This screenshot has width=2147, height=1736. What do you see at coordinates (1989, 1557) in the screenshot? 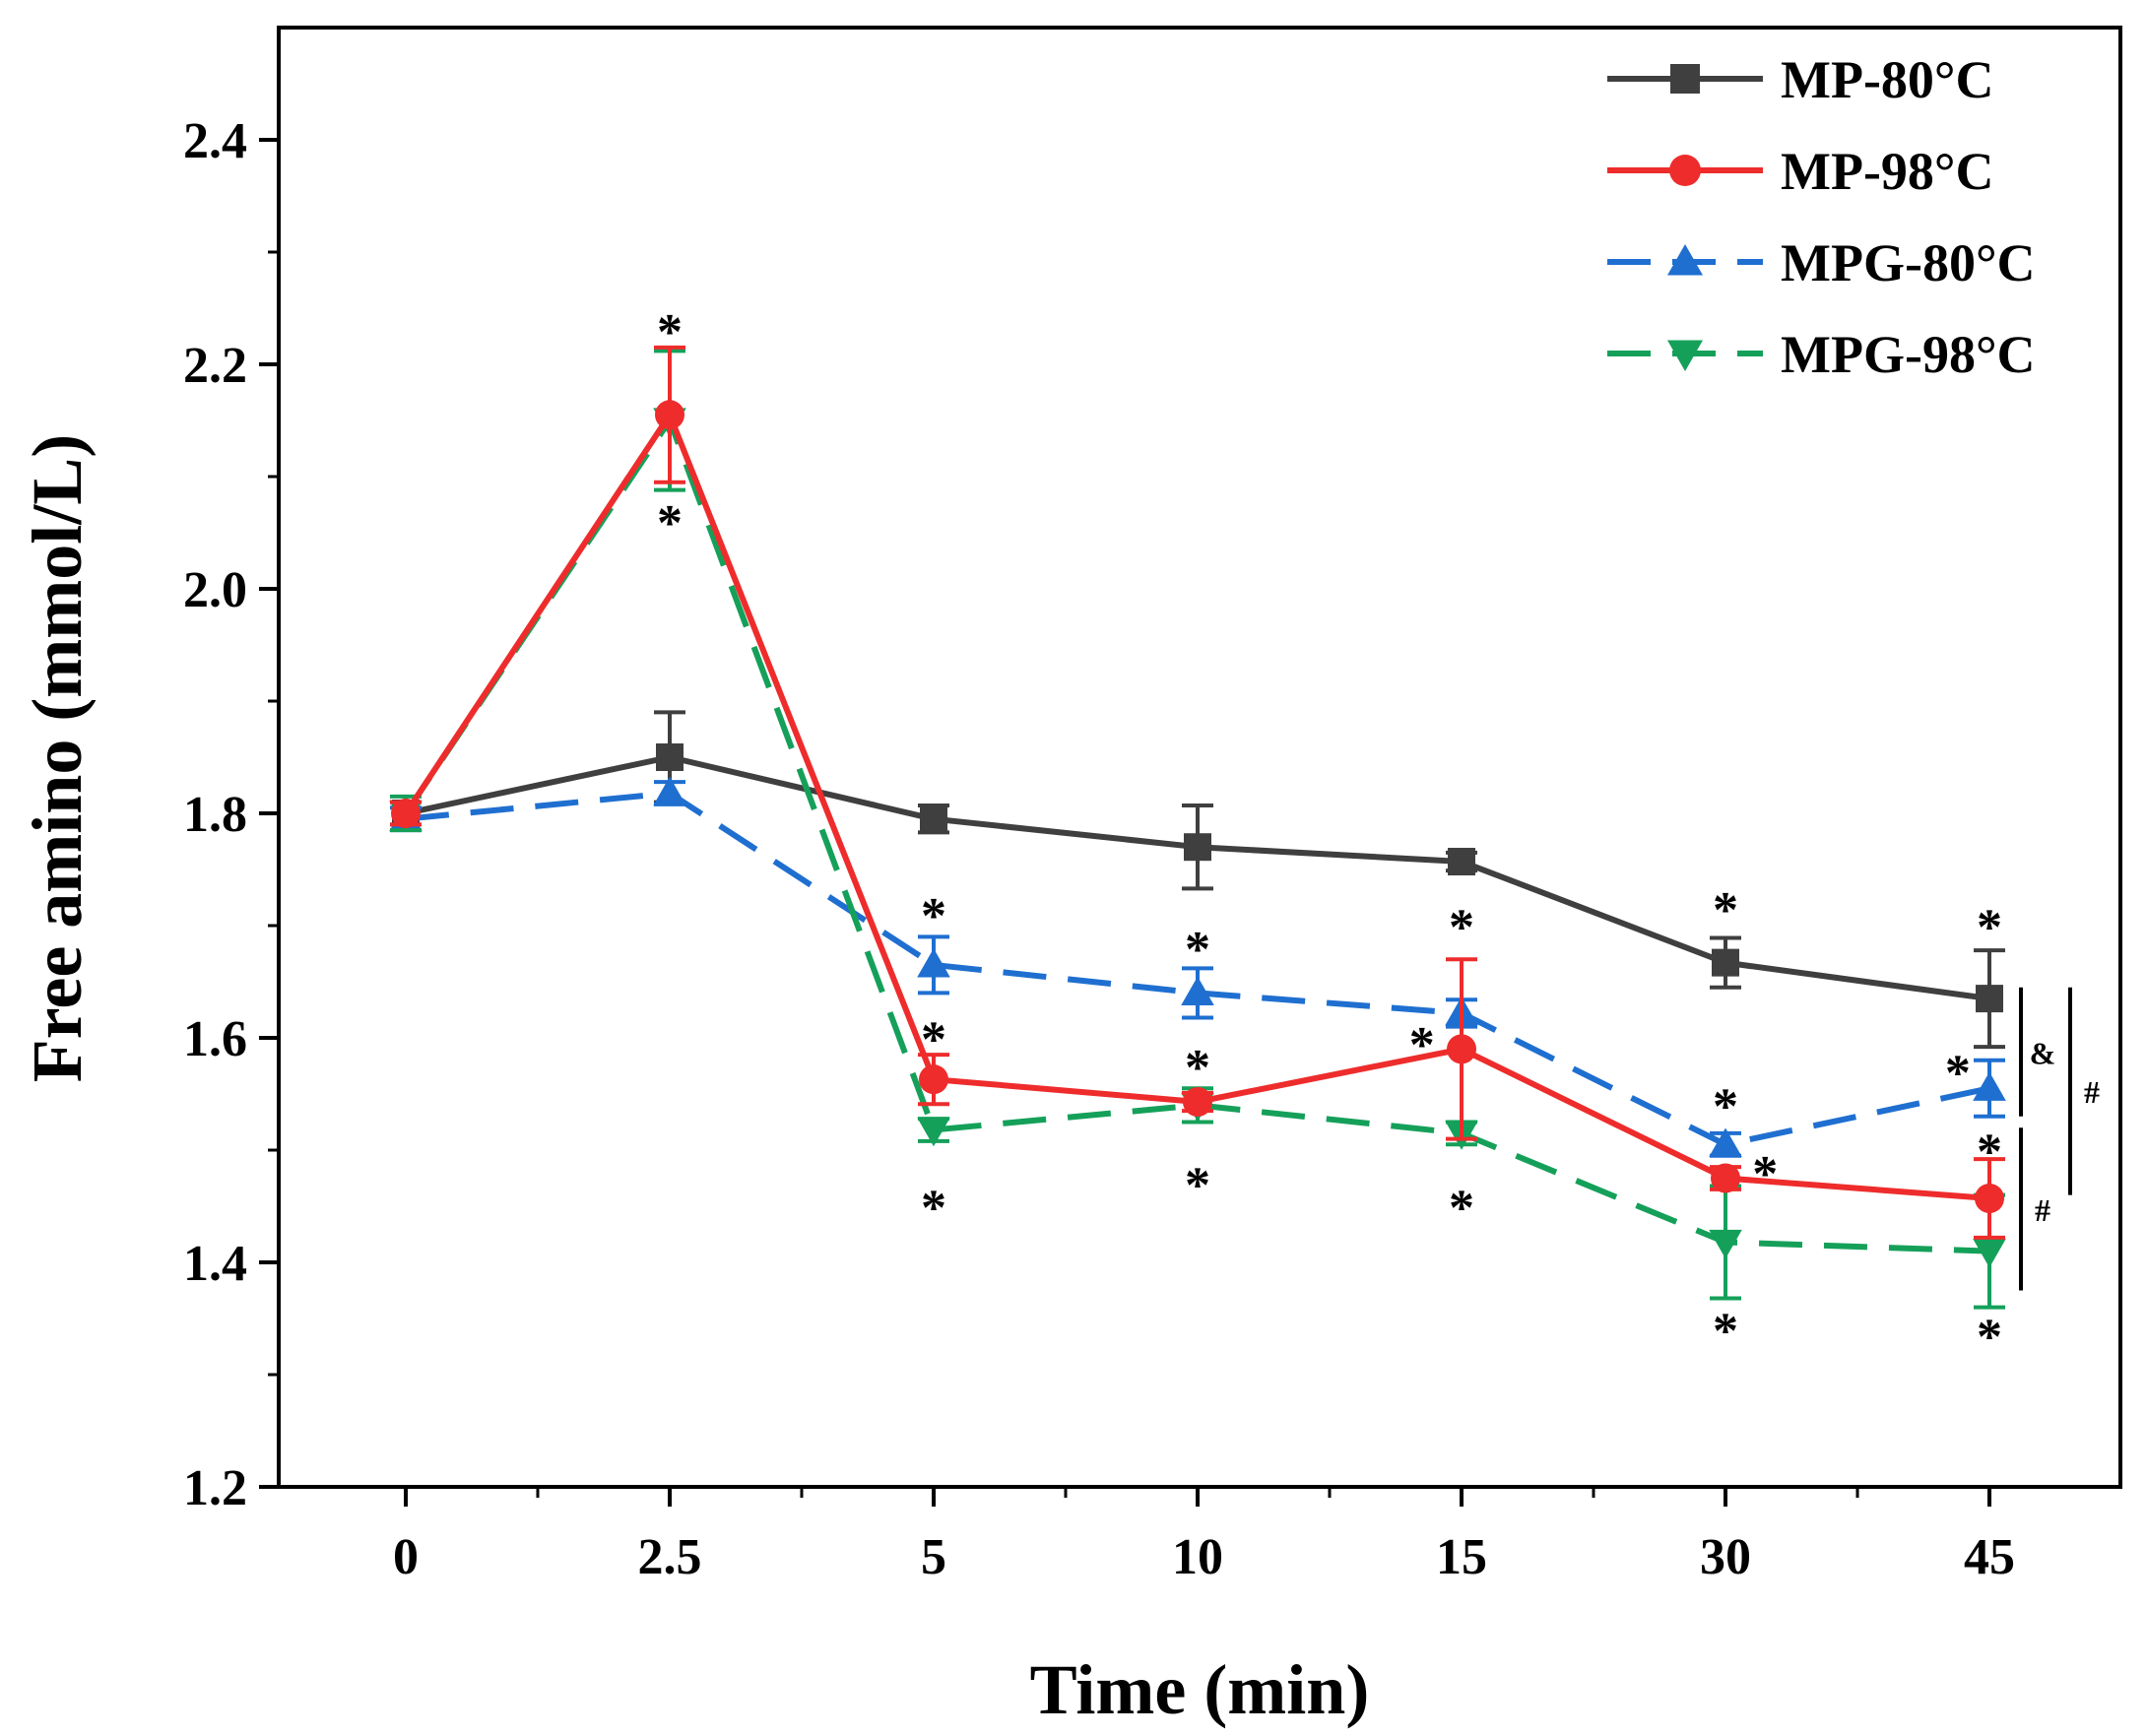
I see `x-tick-label: 45` at bounding box center [1989, 1557].